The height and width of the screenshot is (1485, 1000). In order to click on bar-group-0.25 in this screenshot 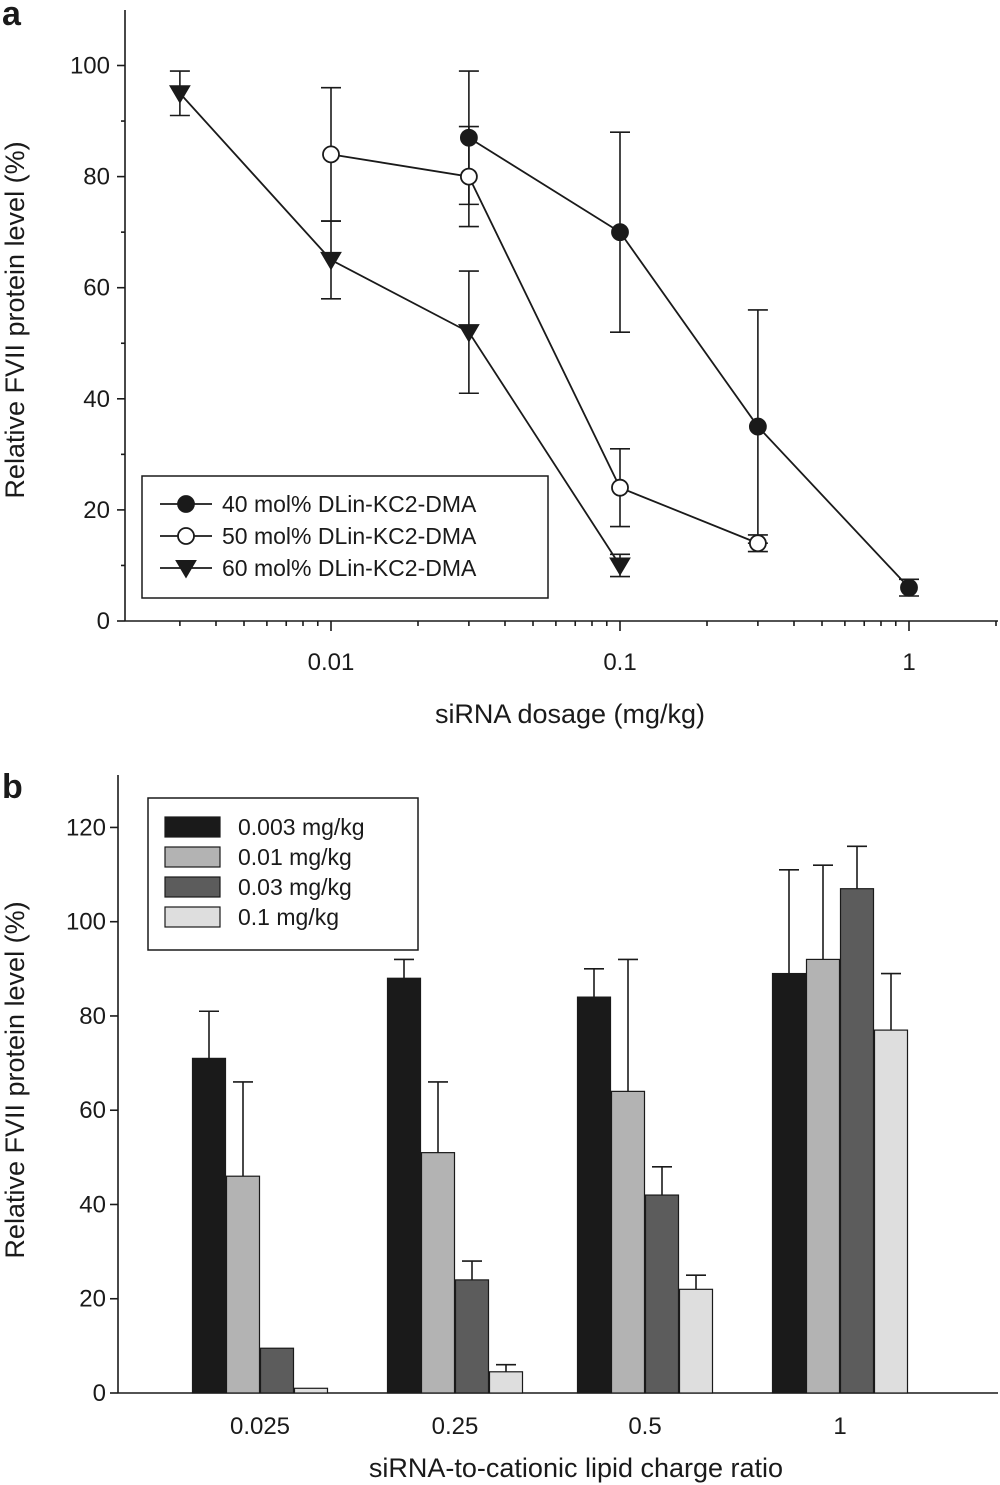, I will do `click(455, 1176)`.